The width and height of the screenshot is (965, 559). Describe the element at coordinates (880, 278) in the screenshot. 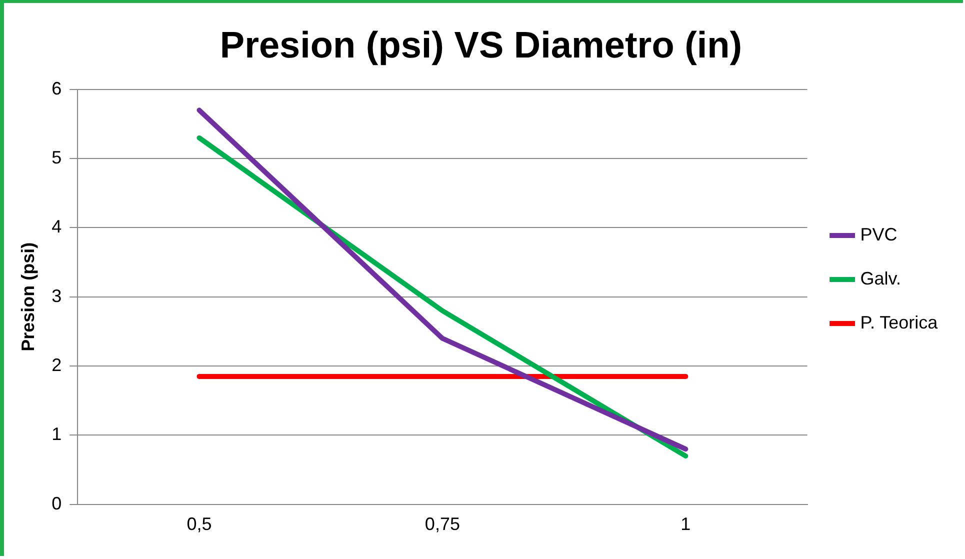

I see `legend-label: Galv.` at that location.